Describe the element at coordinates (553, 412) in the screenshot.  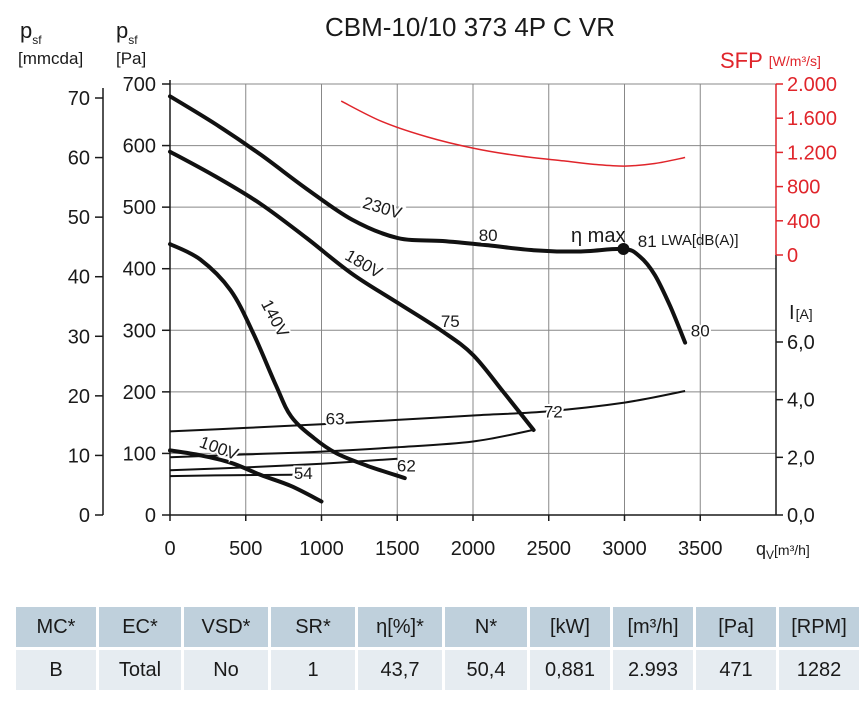
I see `sound-level-label: 72` at that location.